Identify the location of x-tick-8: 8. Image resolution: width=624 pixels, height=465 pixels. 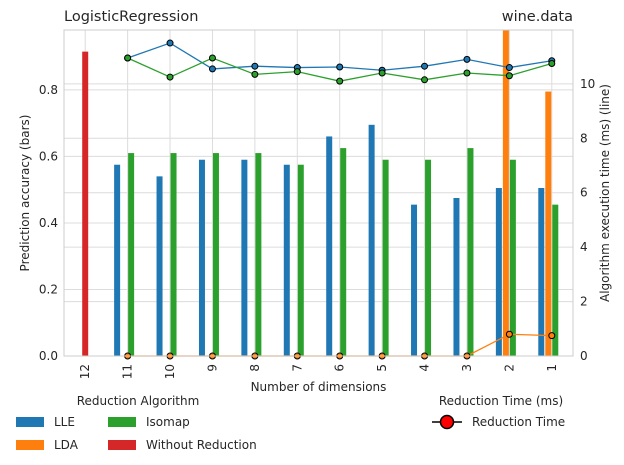
(255, 368).